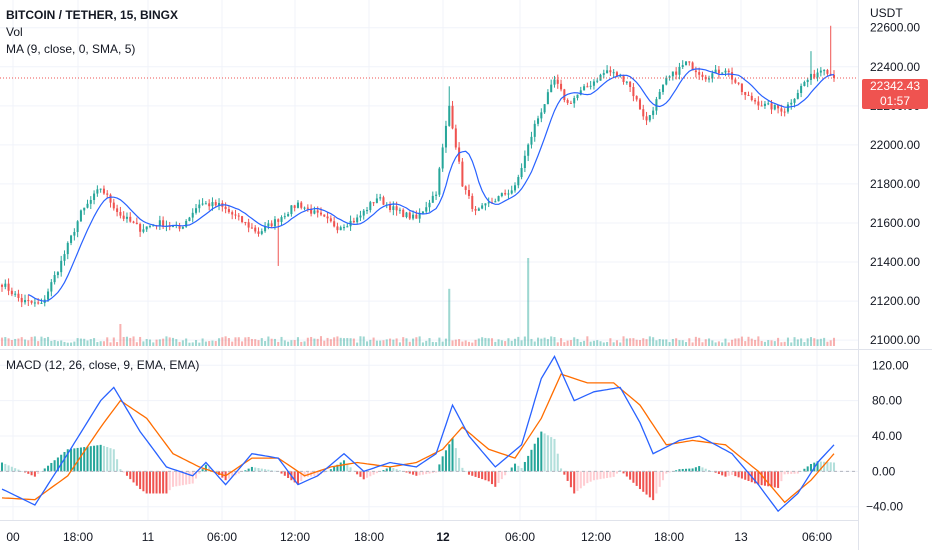 The image size is (932, 550). What do you see at coordinates (895, 86) in the screenshot?
I see `last-price-value: 22342.43` at bounding box center [895, 86].